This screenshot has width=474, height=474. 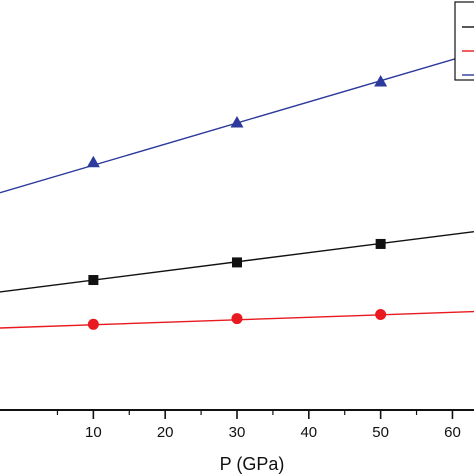 I want to click on x-tick-label-30: 30, so click(x=237, y=432).